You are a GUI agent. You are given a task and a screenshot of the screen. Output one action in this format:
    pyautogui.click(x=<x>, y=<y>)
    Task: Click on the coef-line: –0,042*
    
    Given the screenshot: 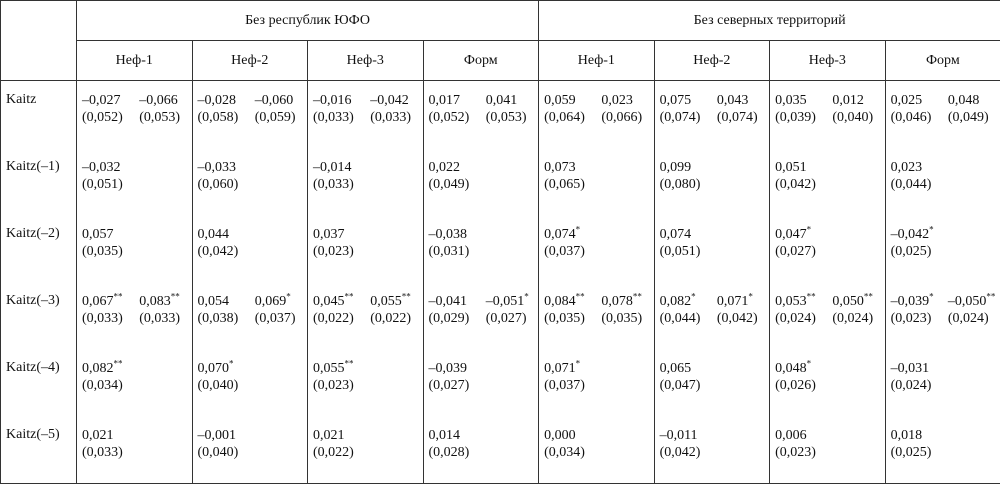 What is the action you would take?
    pyautogui.click(x=917, y=234)
    